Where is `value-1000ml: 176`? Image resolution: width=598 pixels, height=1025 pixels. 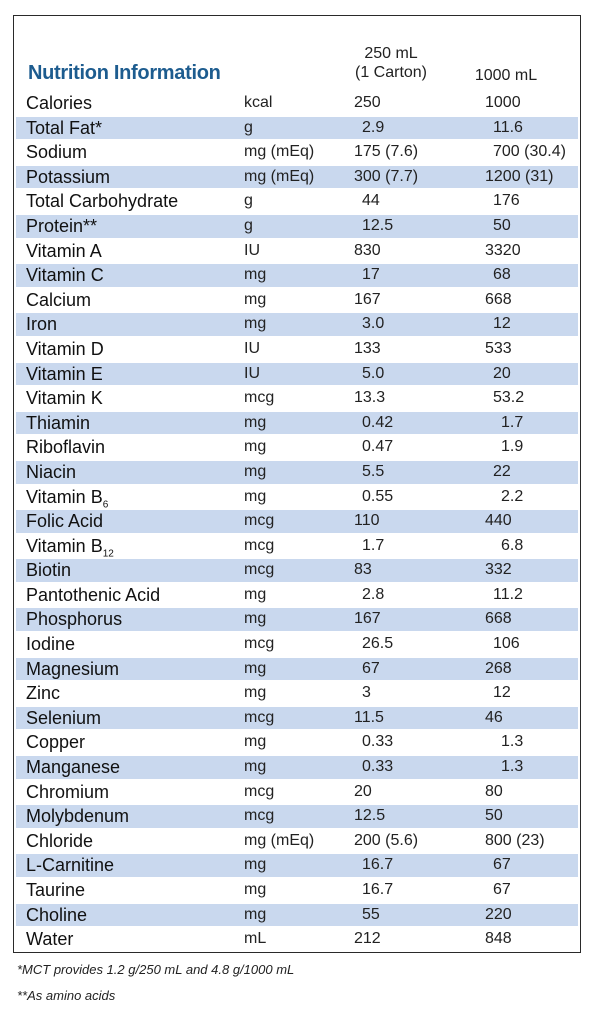 value-1000ml: 176 is located at coordinates (506, 201).